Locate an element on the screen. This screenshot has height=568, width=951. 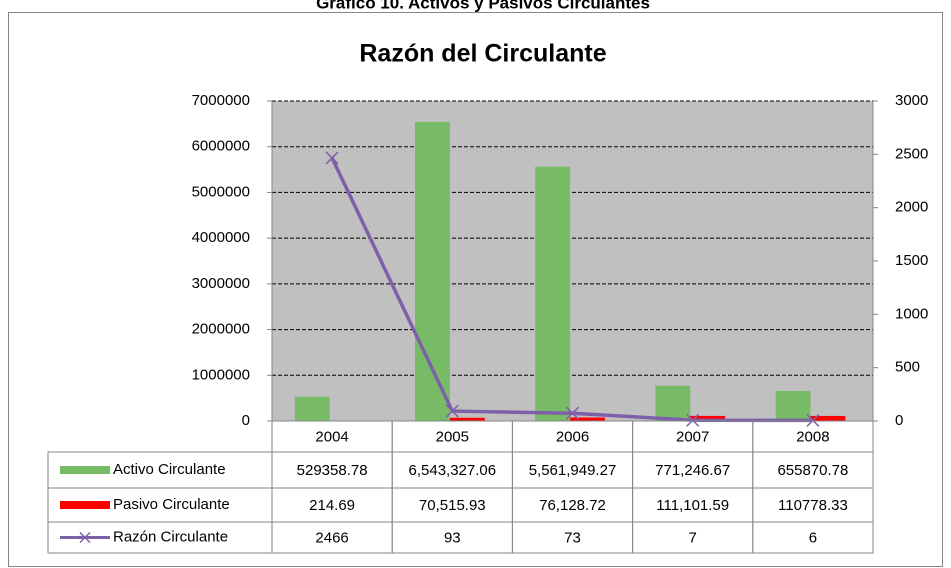
y-tick-label: 1000000 is located at coordinates (221, 374).